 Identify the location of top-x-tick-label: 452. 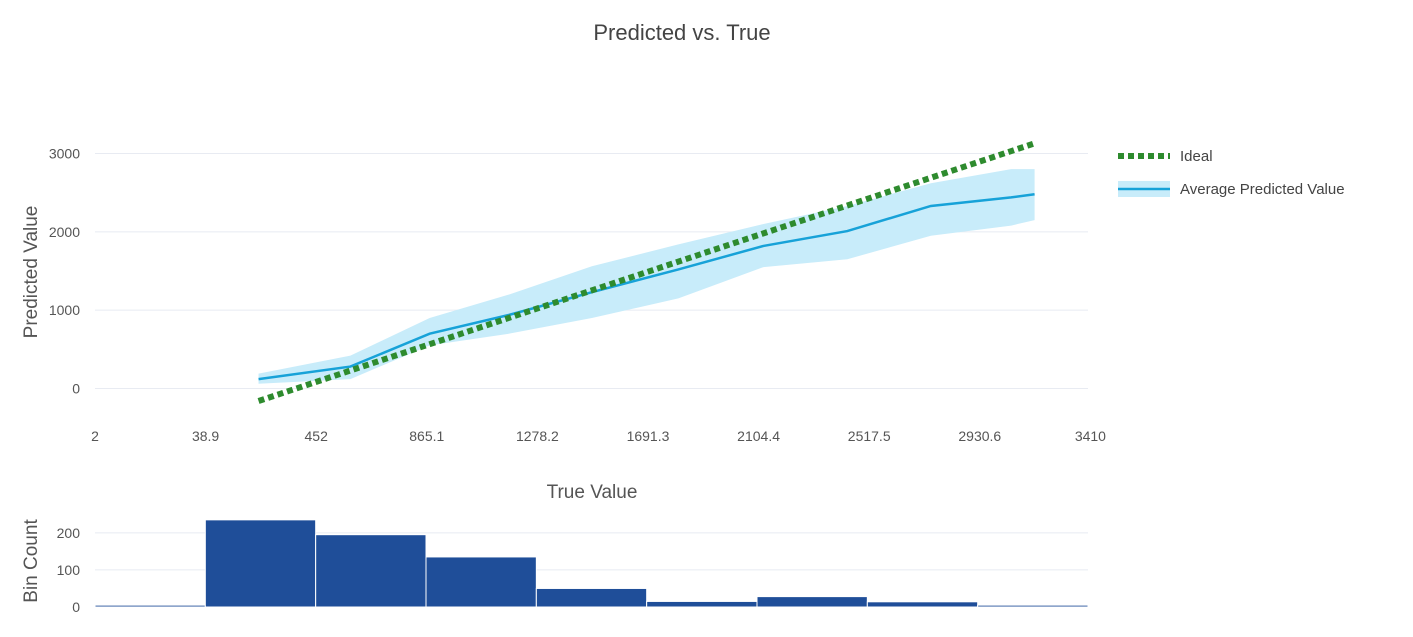
(317, 436).